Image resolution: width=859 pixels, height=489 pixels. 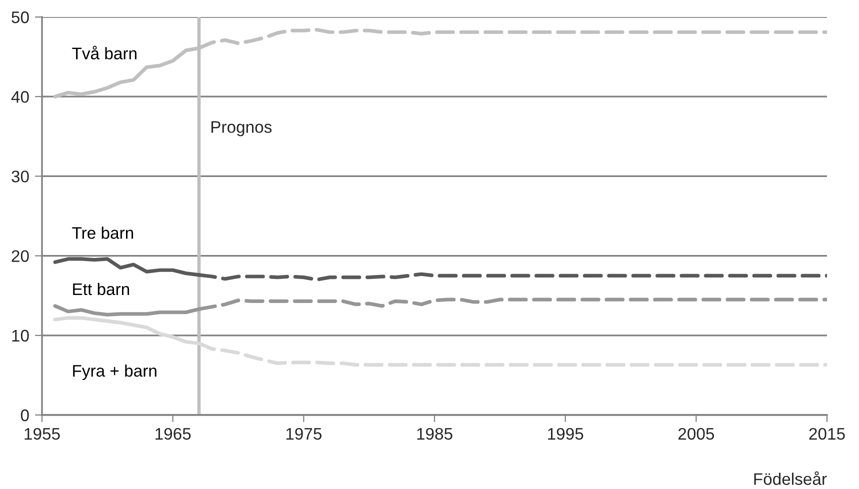 I want to click on y-tick-label: 40, so click(x=20, y=97).